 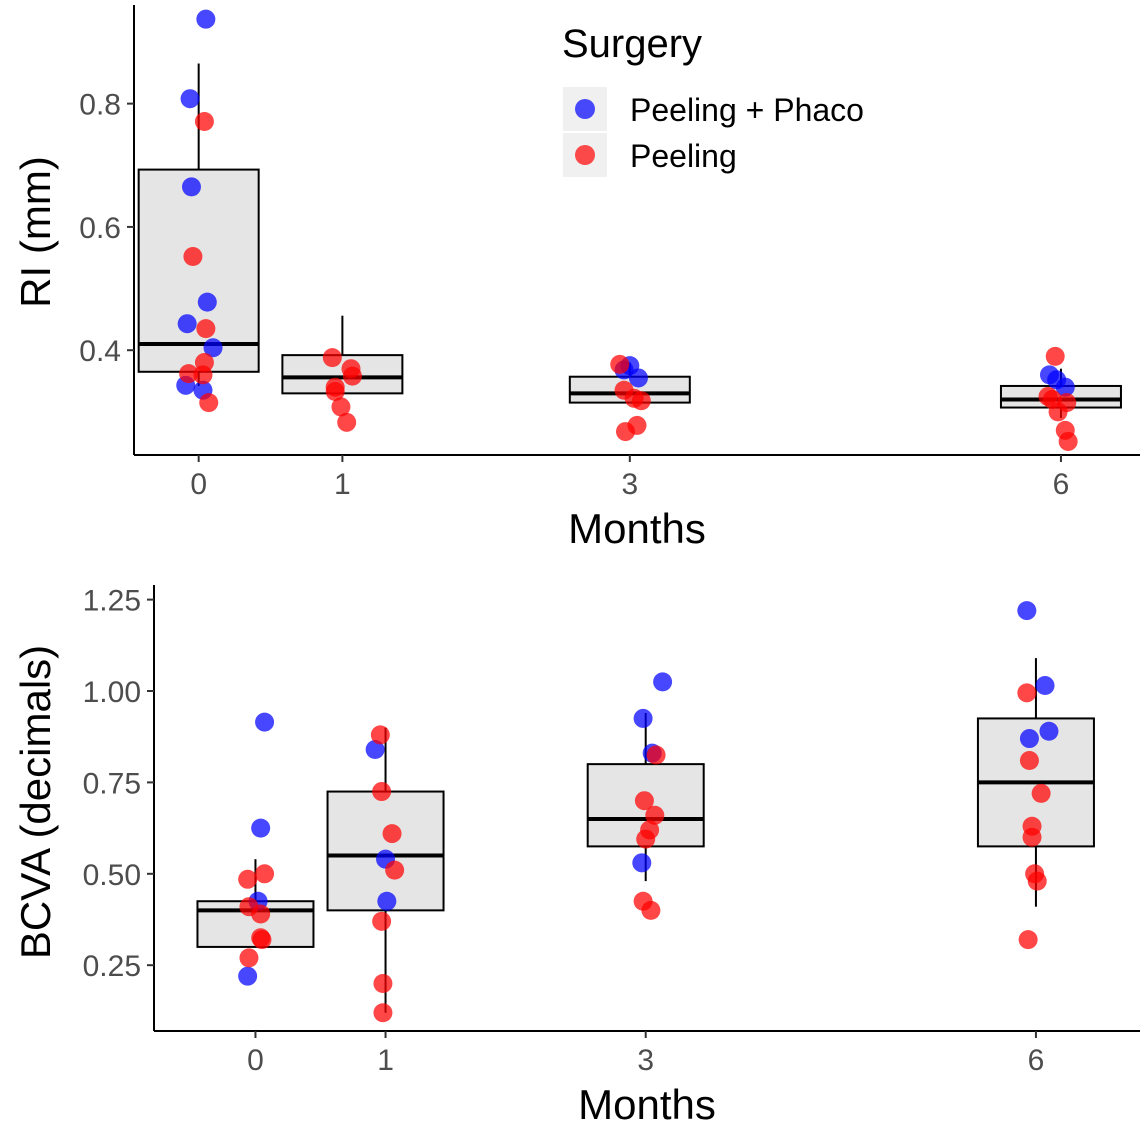 I want to click on y-tick-label: 0.8, so click(x=100, y=105).